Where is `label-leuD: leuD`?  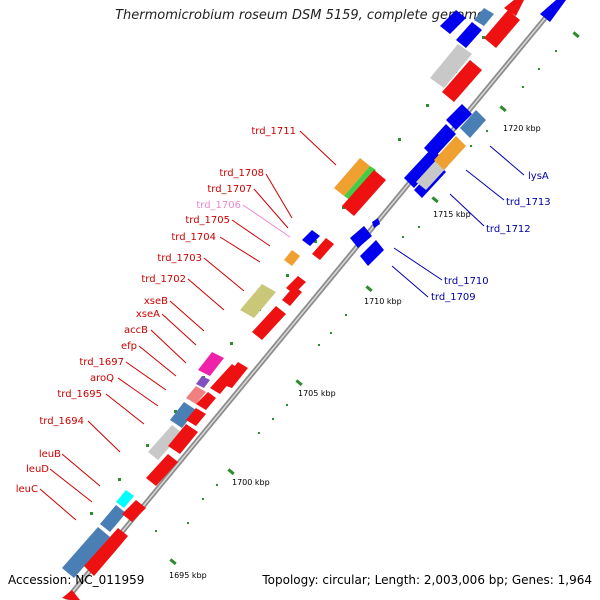 label-leuD: leuD is located at coordinates (37, 469).